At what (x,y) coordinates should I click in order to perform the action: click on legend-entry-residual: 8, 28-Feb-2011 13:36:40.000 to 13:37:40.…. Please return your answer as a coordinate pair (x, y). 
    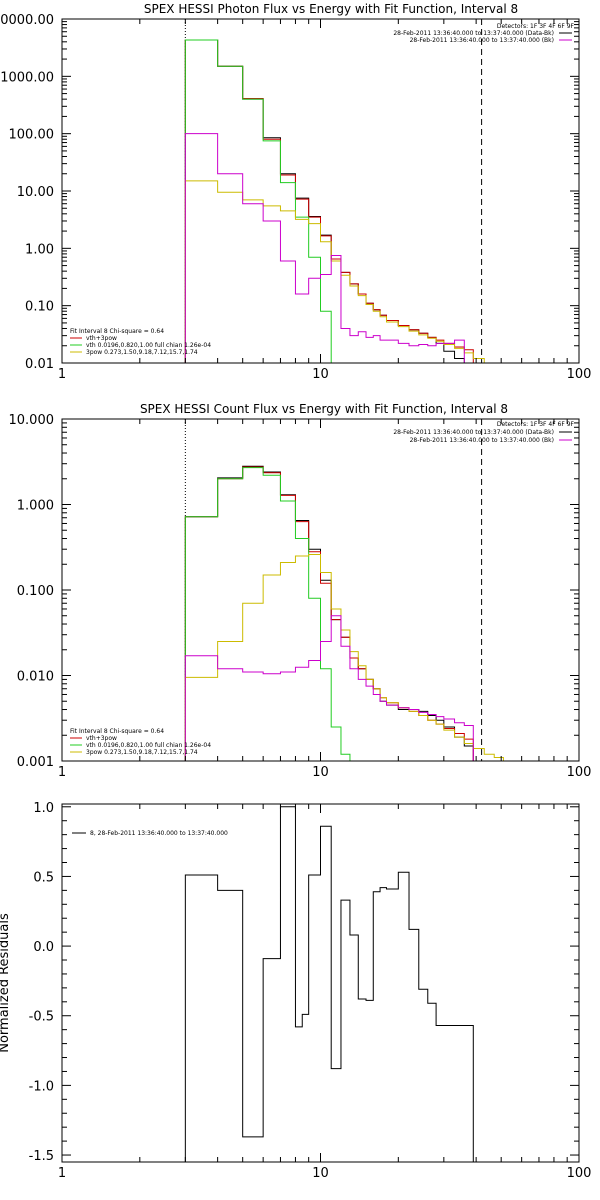
    Looking at the image, I should click on (159, 833).